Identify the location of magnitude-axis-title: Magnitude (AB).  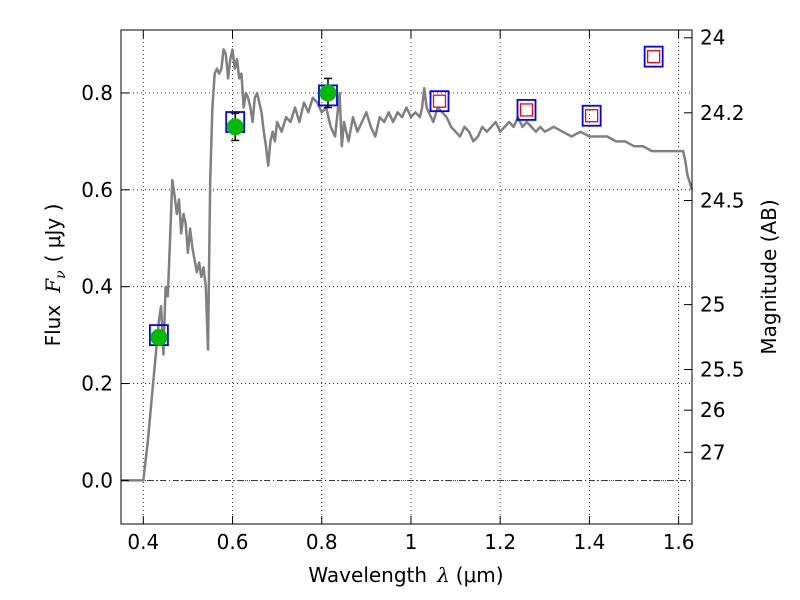
(769, 276).